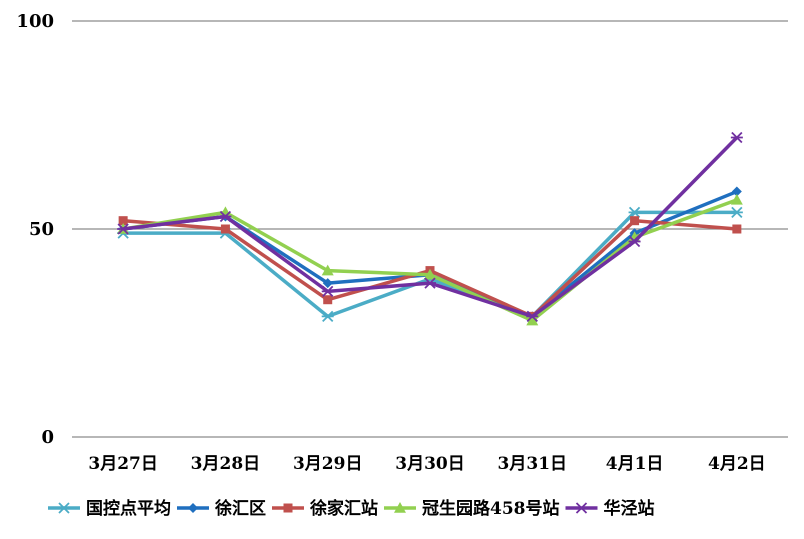 Image resolution: width=804 pixels, height=539 pixels. I want to click on x-tick-label: 3月28日, so click(226, 464).